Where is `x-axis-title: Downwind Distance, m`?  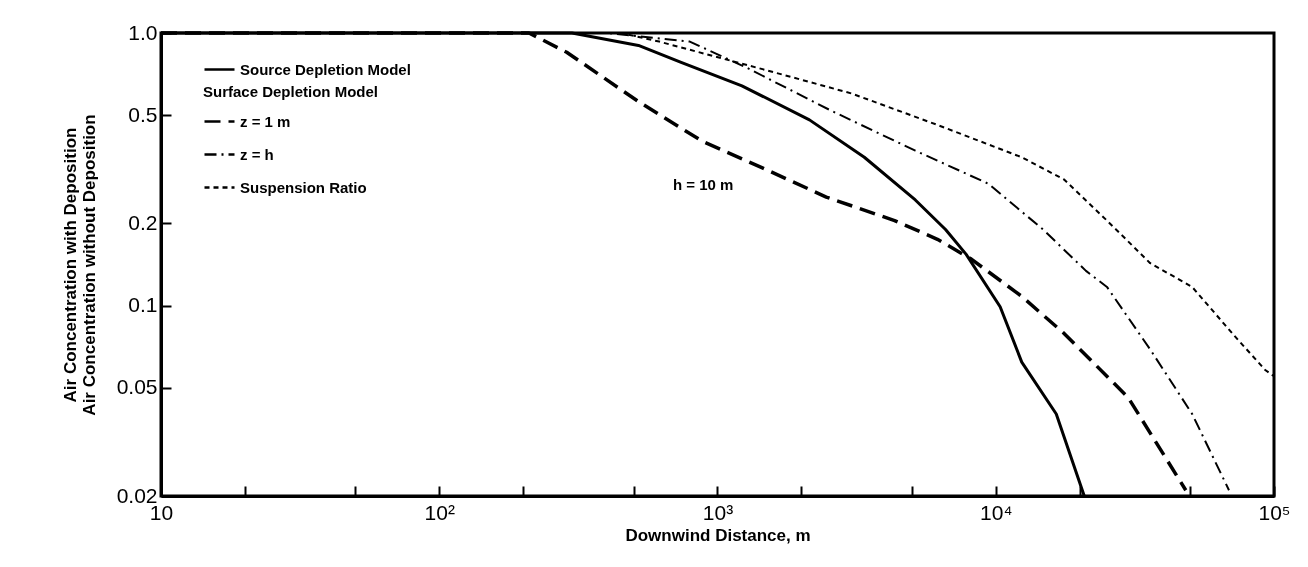
x-axis-title: Downwind Distance, m is located at coordinates (718, 535).